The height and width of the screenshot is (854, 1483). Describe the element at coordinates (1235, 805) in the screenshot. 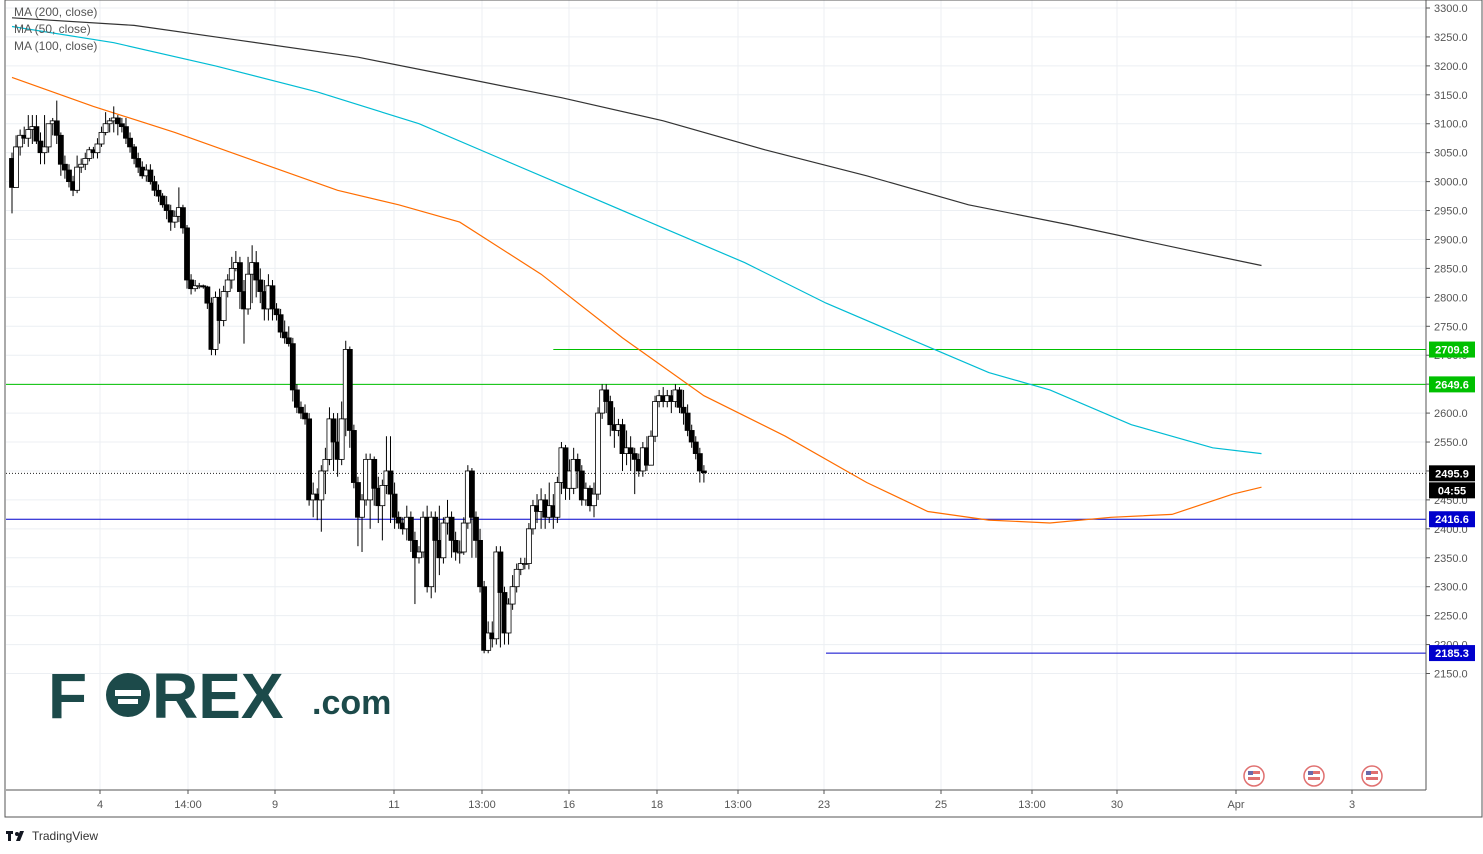

I see `x-tick-label: Apr` at that location.